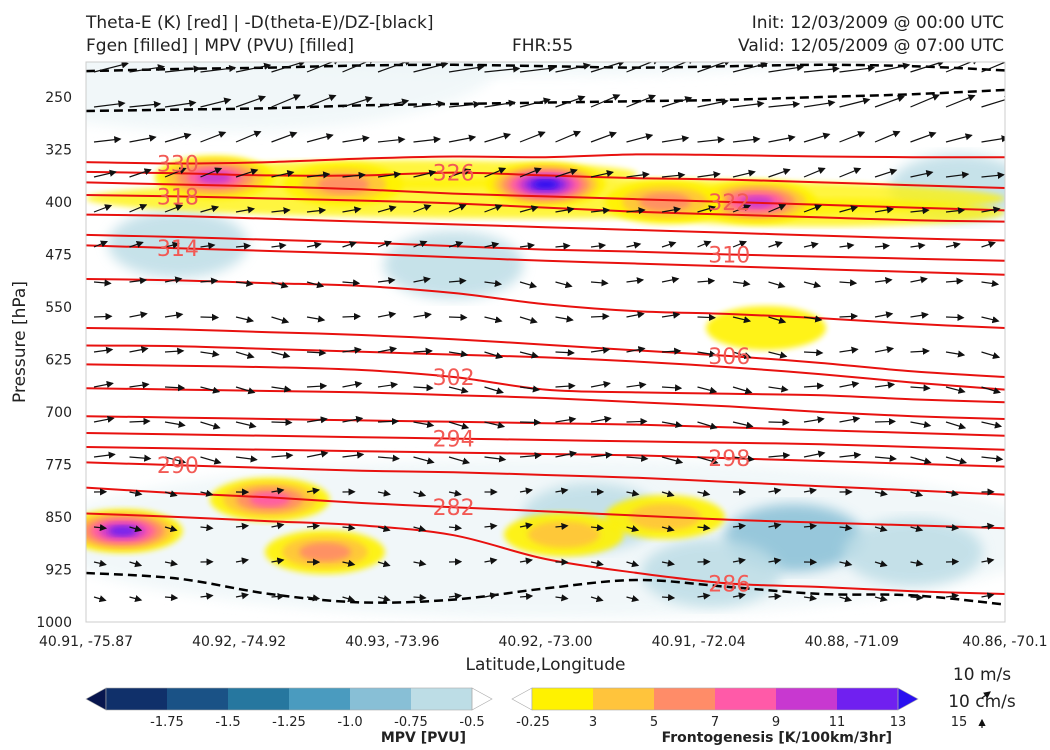  I want to click on valid-time: Valid: 12/05/2009 @ 07:00 UTC, so click(871, 46).